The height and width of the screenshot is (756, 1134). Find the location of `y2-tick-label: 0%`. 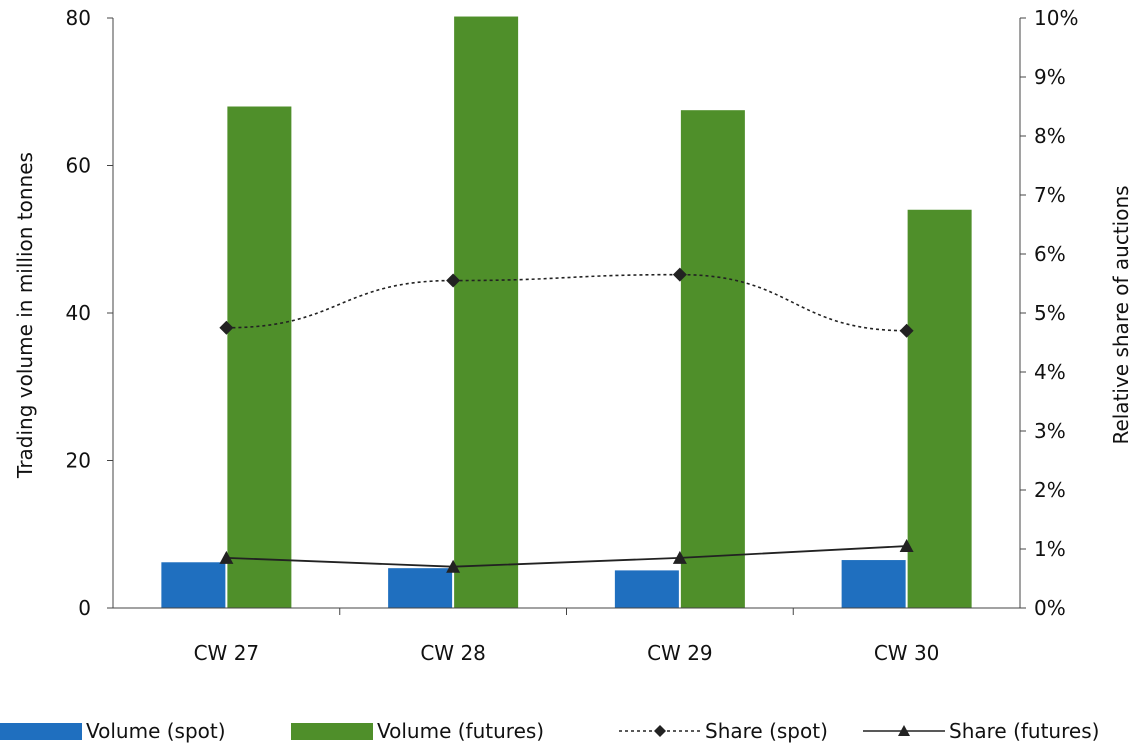

y2-tick-label: 0% is located at coordinates (1050, 608).